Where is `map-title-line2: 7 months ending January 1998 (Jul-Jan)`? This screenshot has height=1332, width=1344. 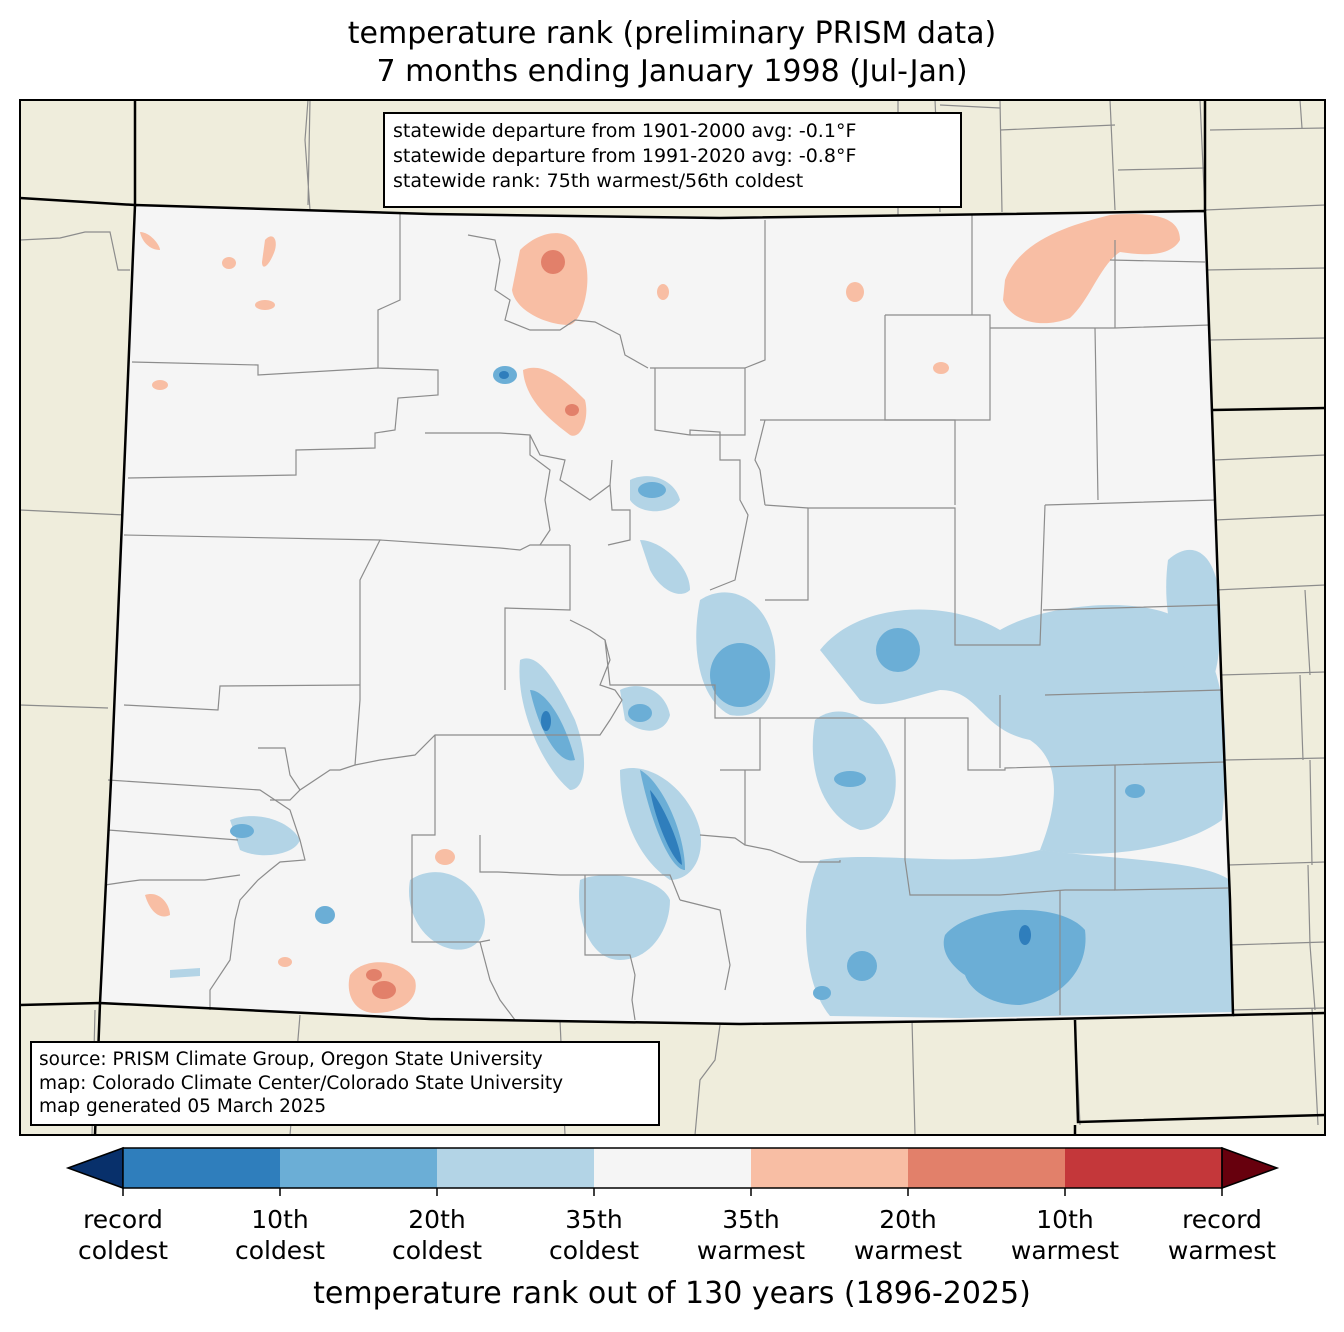
map-title-line2: 7 months ending January 1998 (Jul-Jan) is located at coordinates (672, 71).